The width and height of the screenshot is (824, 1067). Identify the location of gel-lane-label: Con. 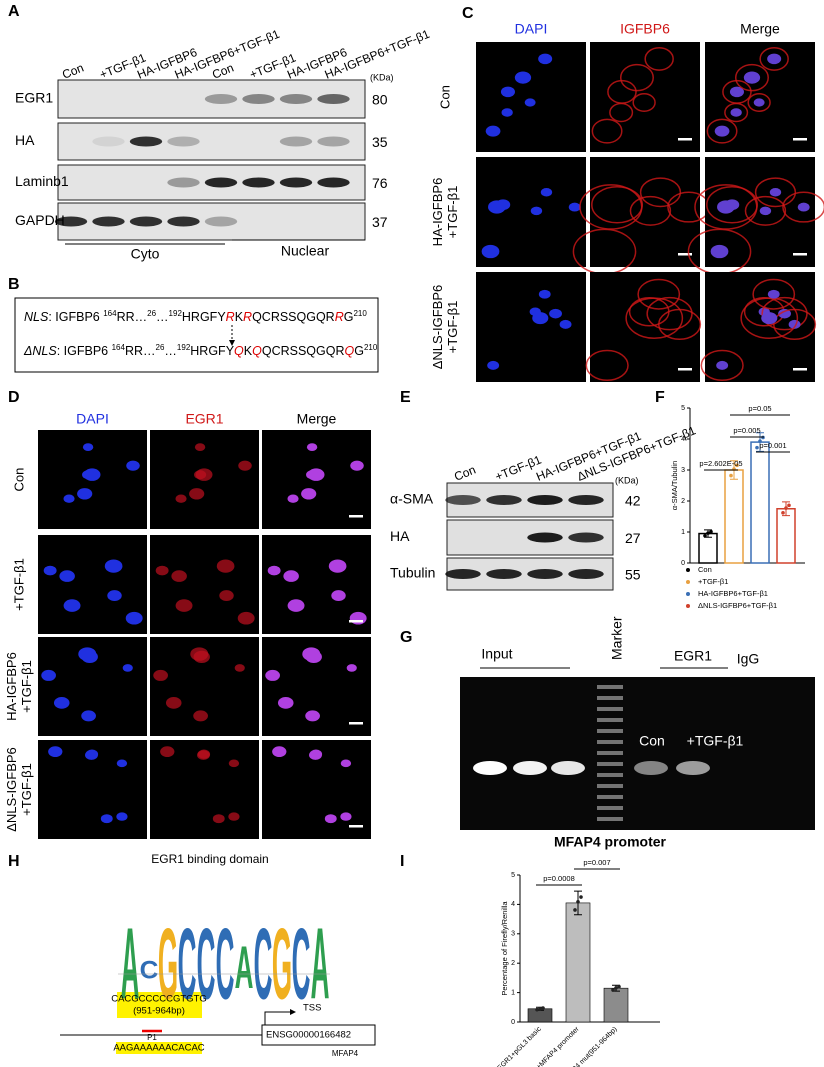
(652, 741).